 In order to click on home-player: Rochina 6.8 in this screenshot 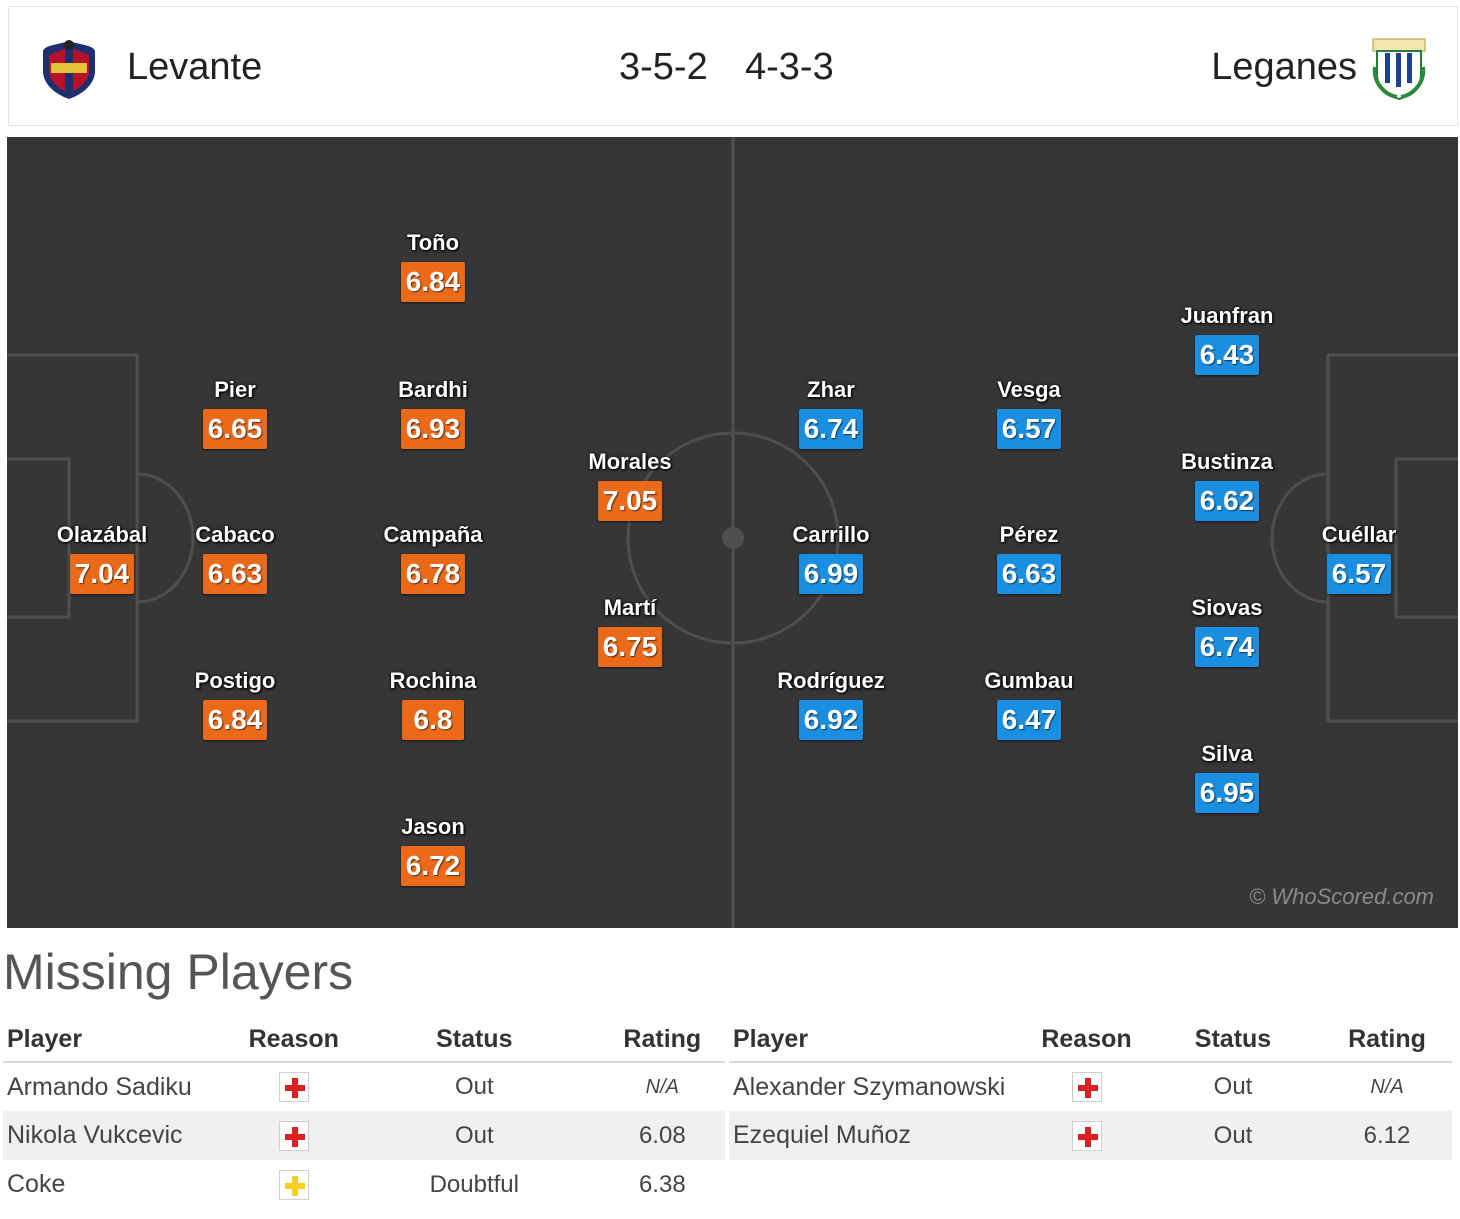, I will do `click(433, 704)`.